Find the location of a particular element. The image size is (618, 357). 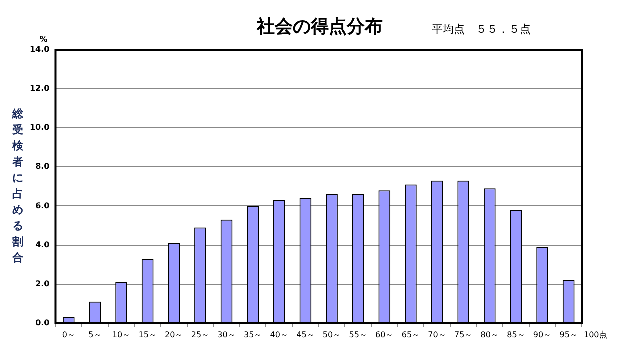

y-tick-label: 12.0 is located at coordinates (40, 89).